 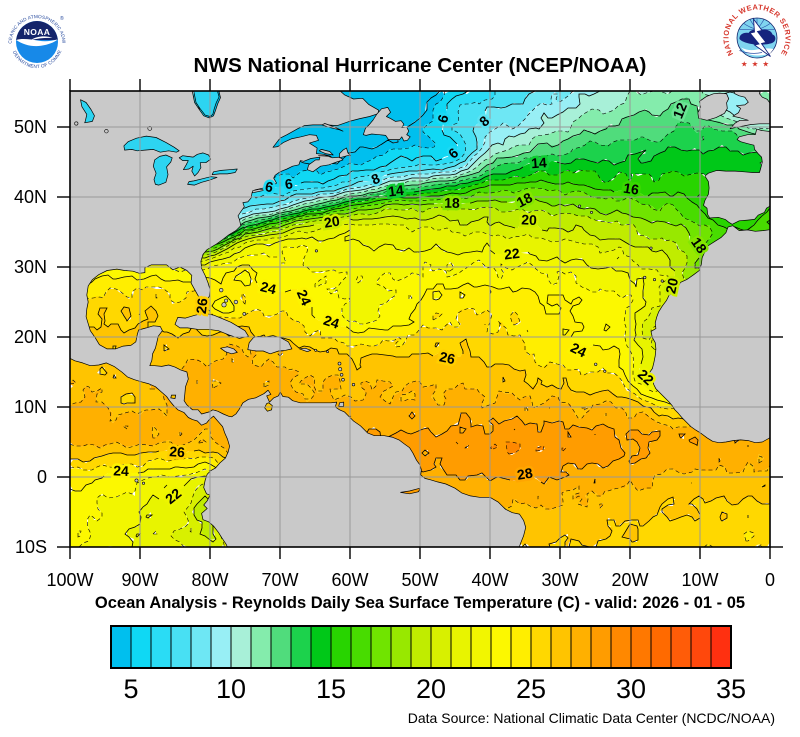 What do you see at coordinates (489, 580) in the screenshot?
I see `svg-text: 40W` at bounding box center [489, 580].